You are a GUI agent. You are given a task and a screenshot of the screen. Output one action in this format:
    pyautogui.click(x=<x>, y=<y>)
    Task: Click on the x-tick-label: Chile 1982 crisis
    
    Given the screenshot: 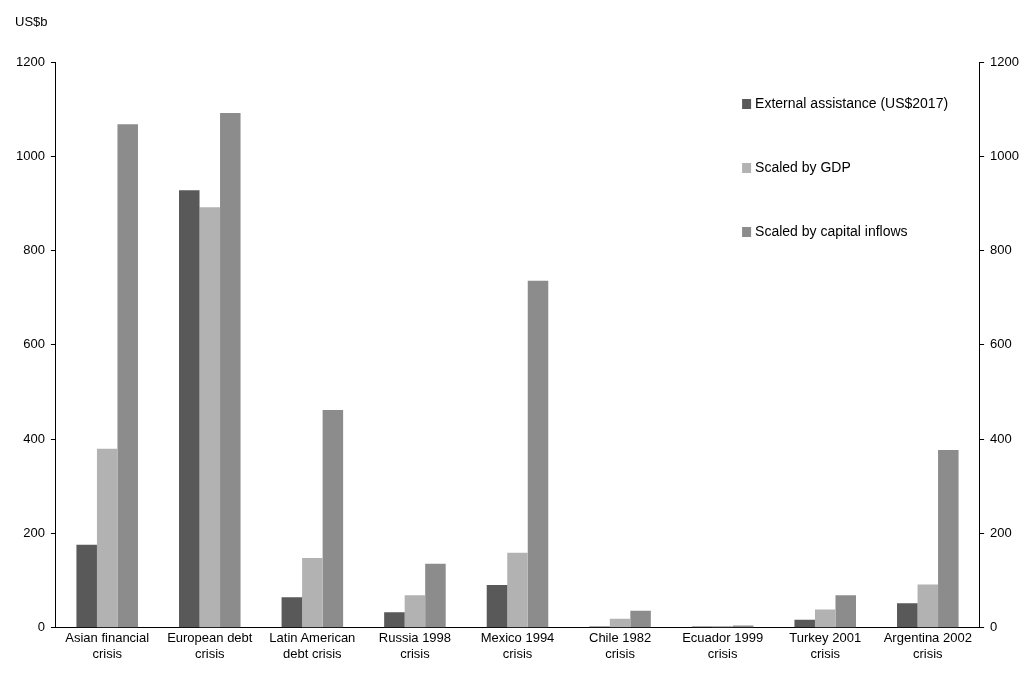 What is the action you would take?
    pyautogui.click(x=620, y=645)
    